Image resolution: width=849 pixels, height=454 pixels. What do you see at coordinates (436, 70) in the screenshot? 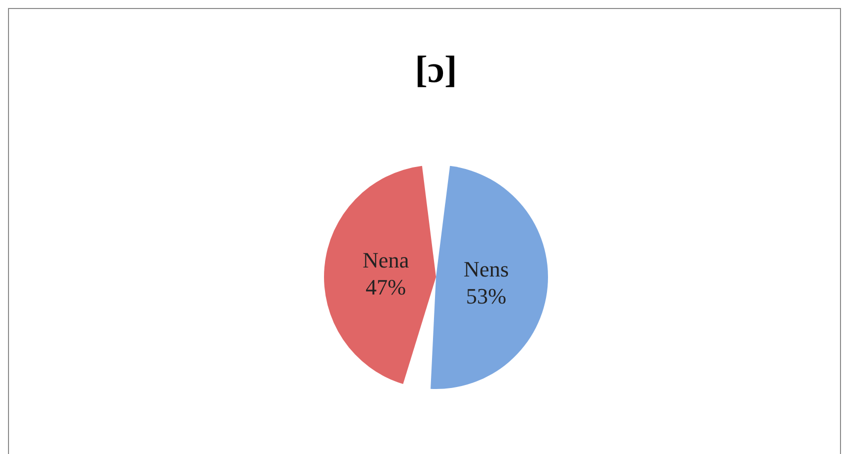
I see `chart-title: [ɔ]` at bounding box center [436, 70].